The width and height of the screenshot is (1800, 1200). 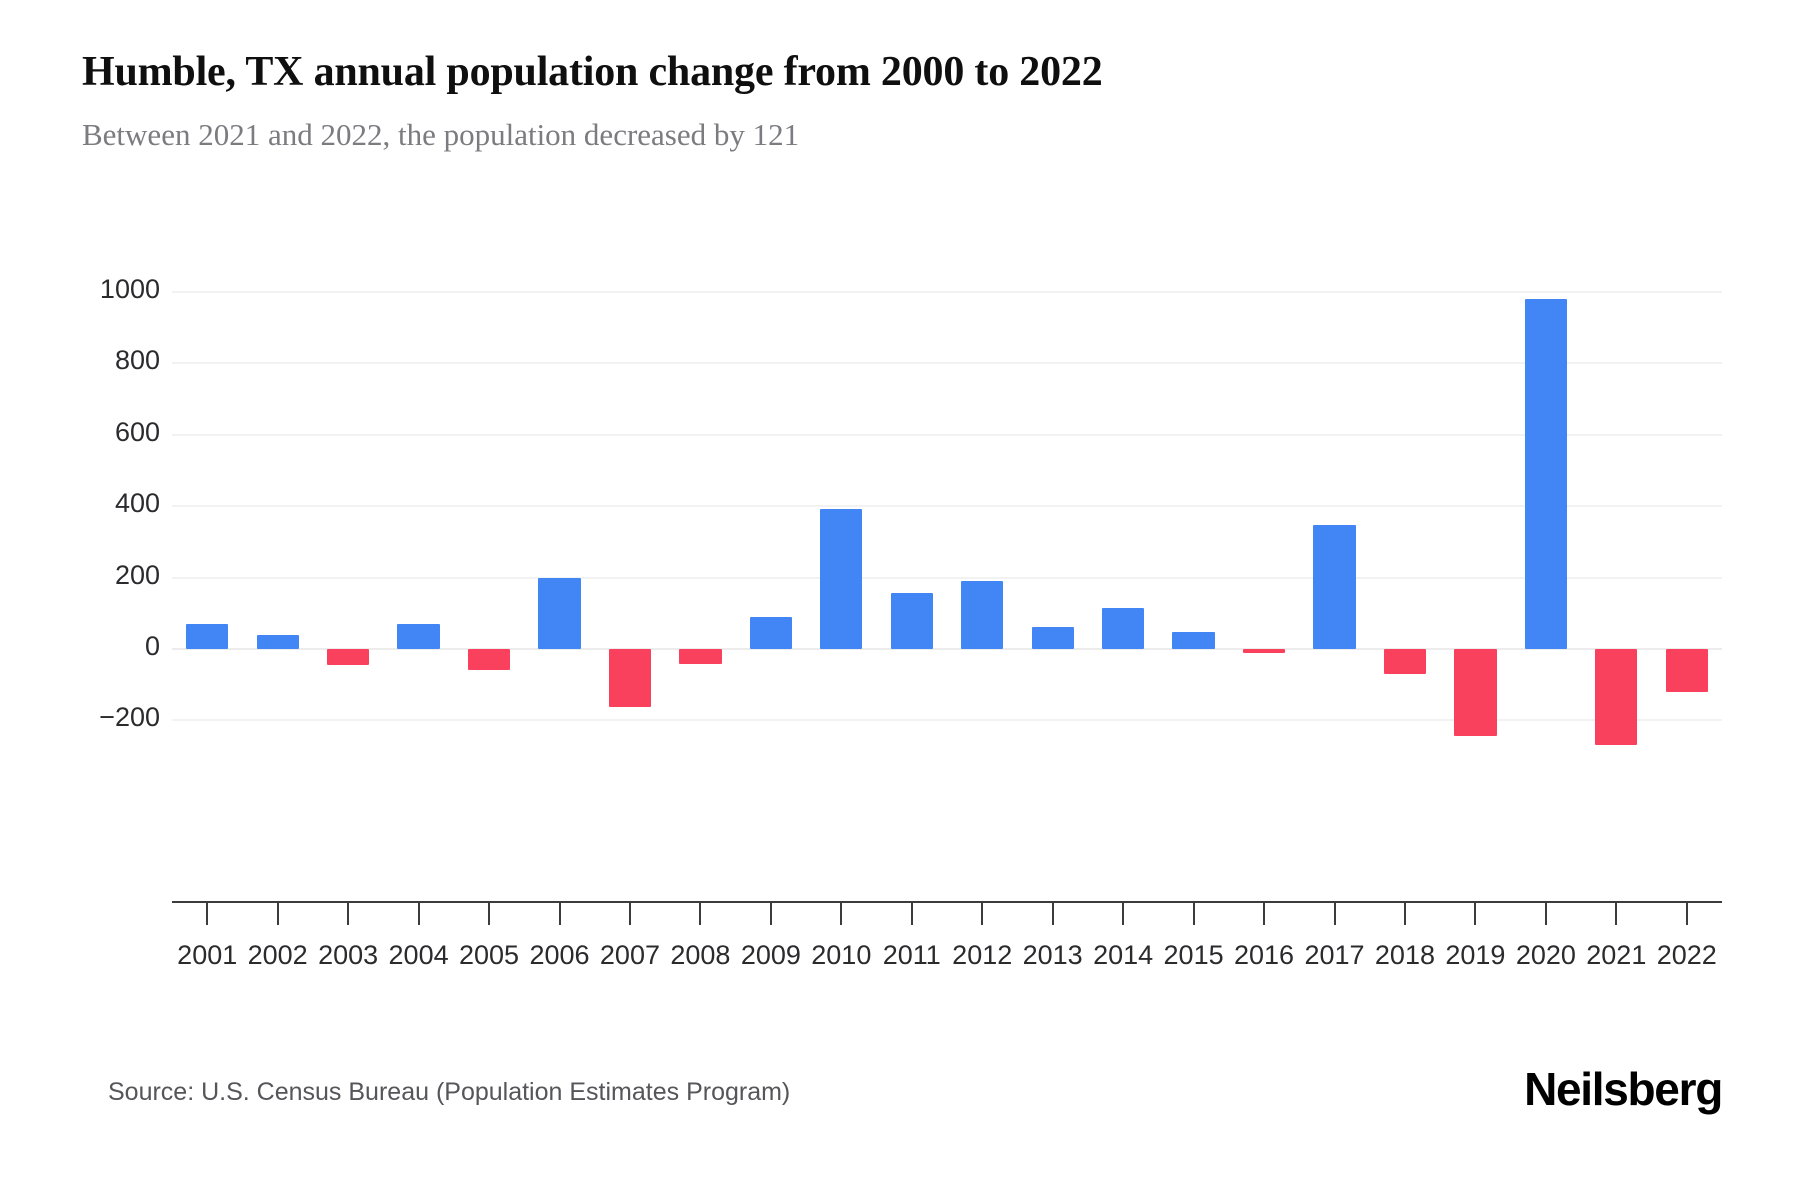 I want to click on x-axis-tick-label-2011: 2011, so click(x=911, y=955).